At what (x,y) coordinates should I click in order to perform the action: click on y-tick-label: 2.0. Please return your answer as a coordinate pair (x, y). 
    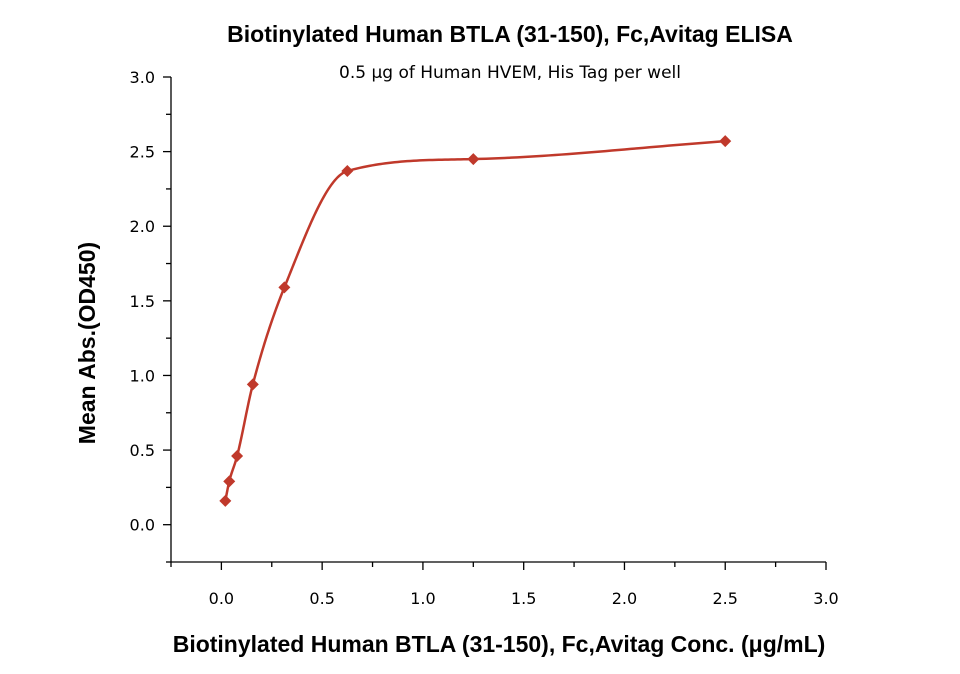
    Looking at the image, I should click on (142, 226).